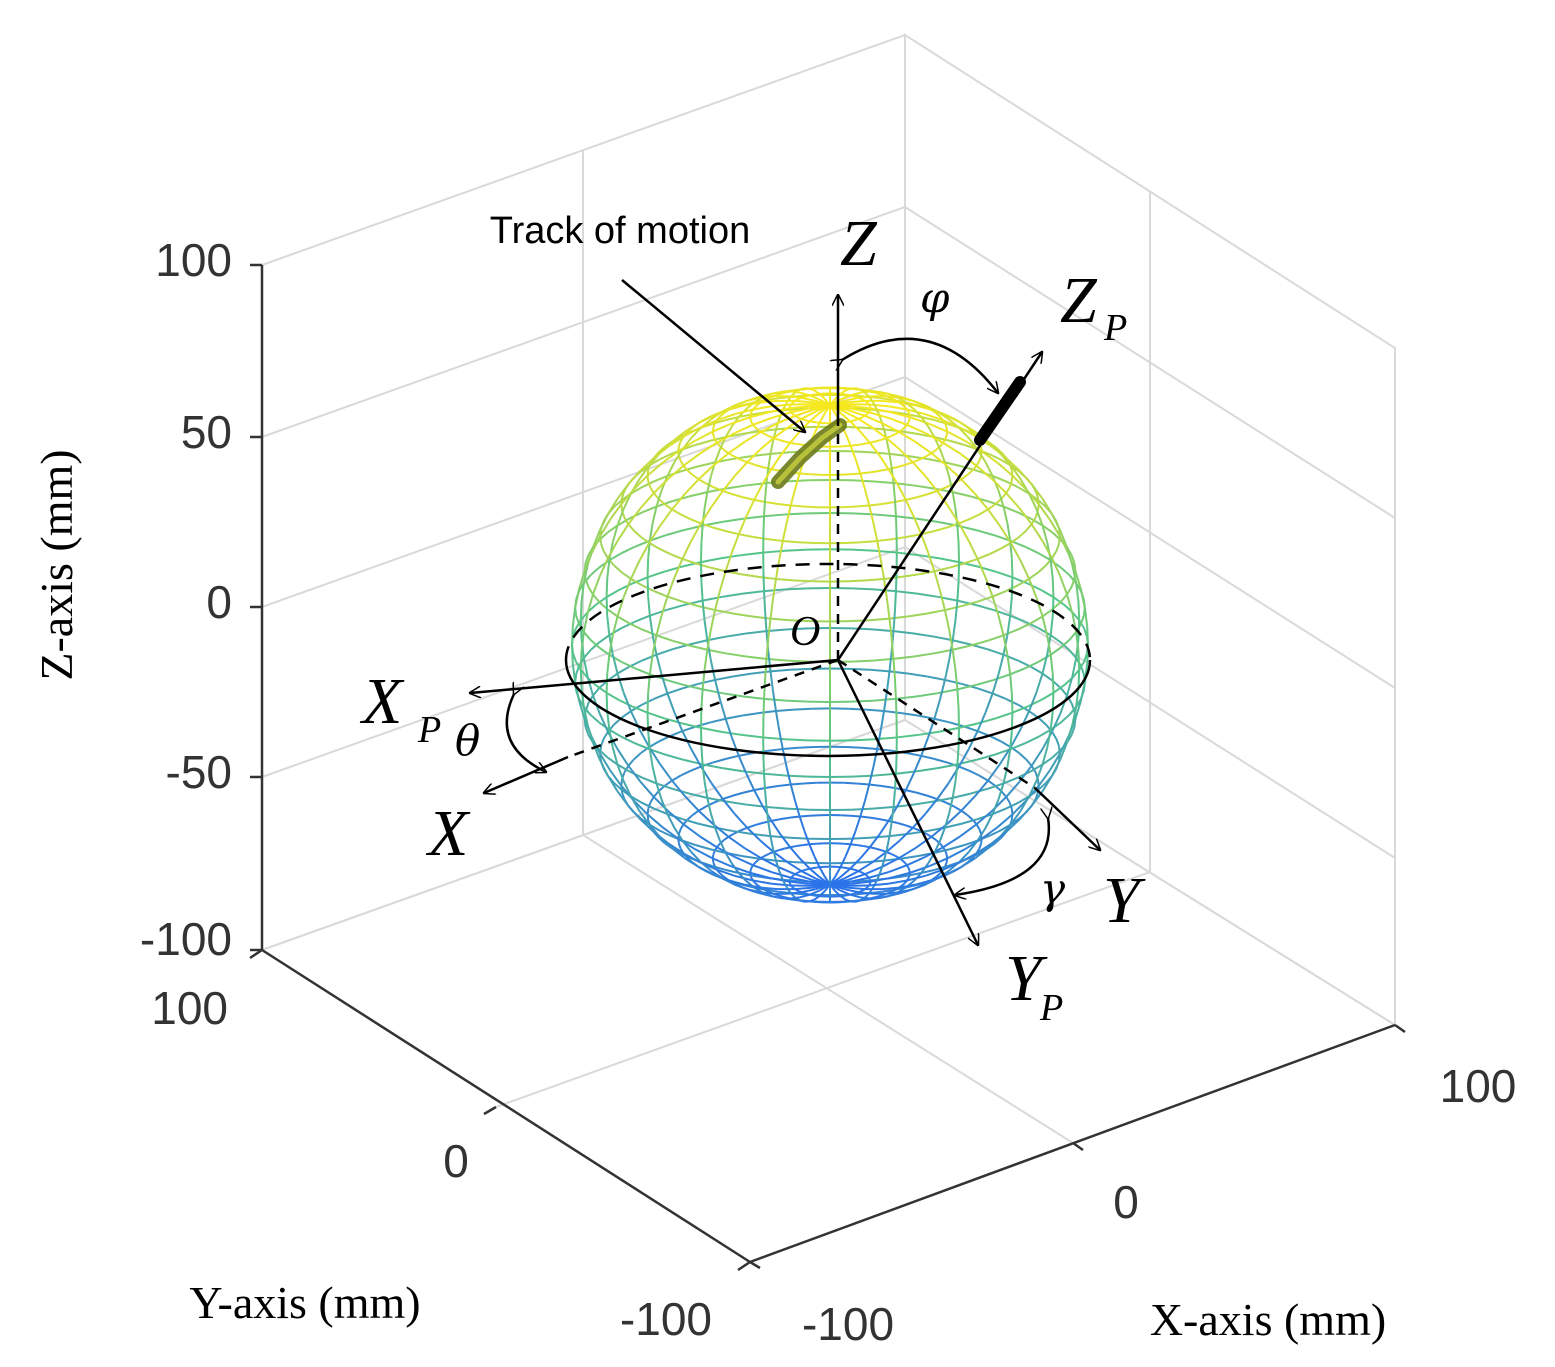 This screenshot has width=1555, height=1367. I want to click on label-phi: φ, so click(935, 297).